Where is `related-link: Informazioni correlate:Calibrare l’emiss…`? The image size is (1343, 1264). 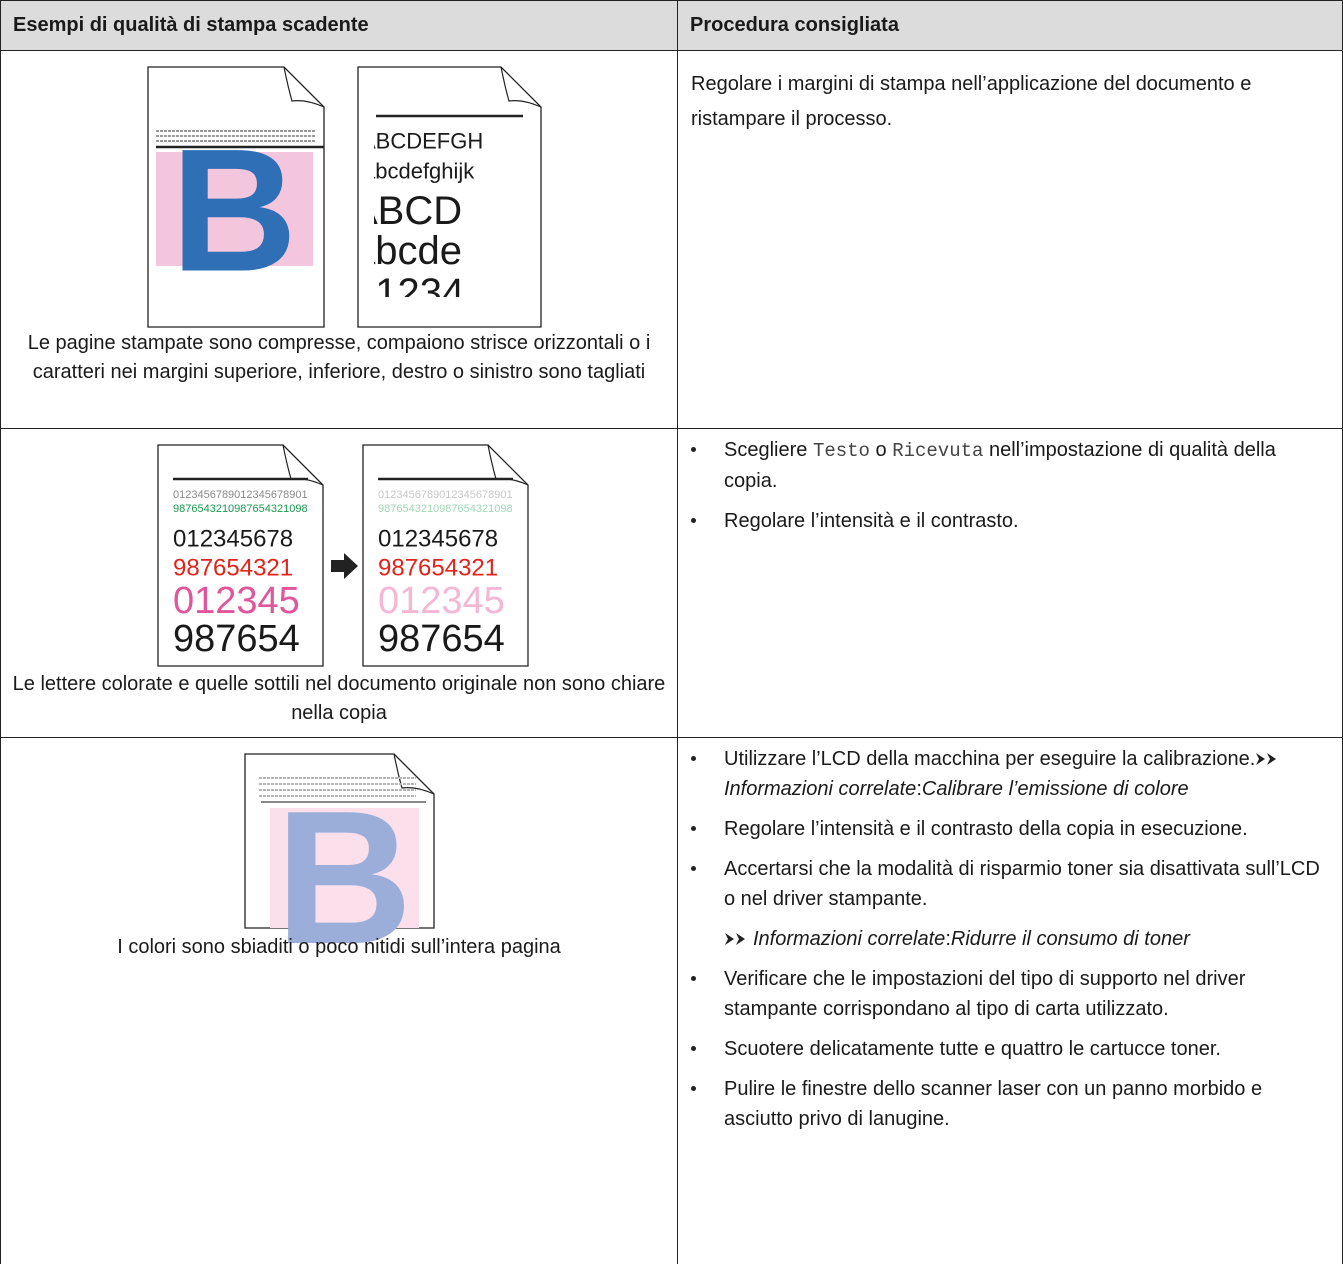 related-link: Informazioni correlate:Calibrare l’emiss… is located at coordinates (1004, 774).